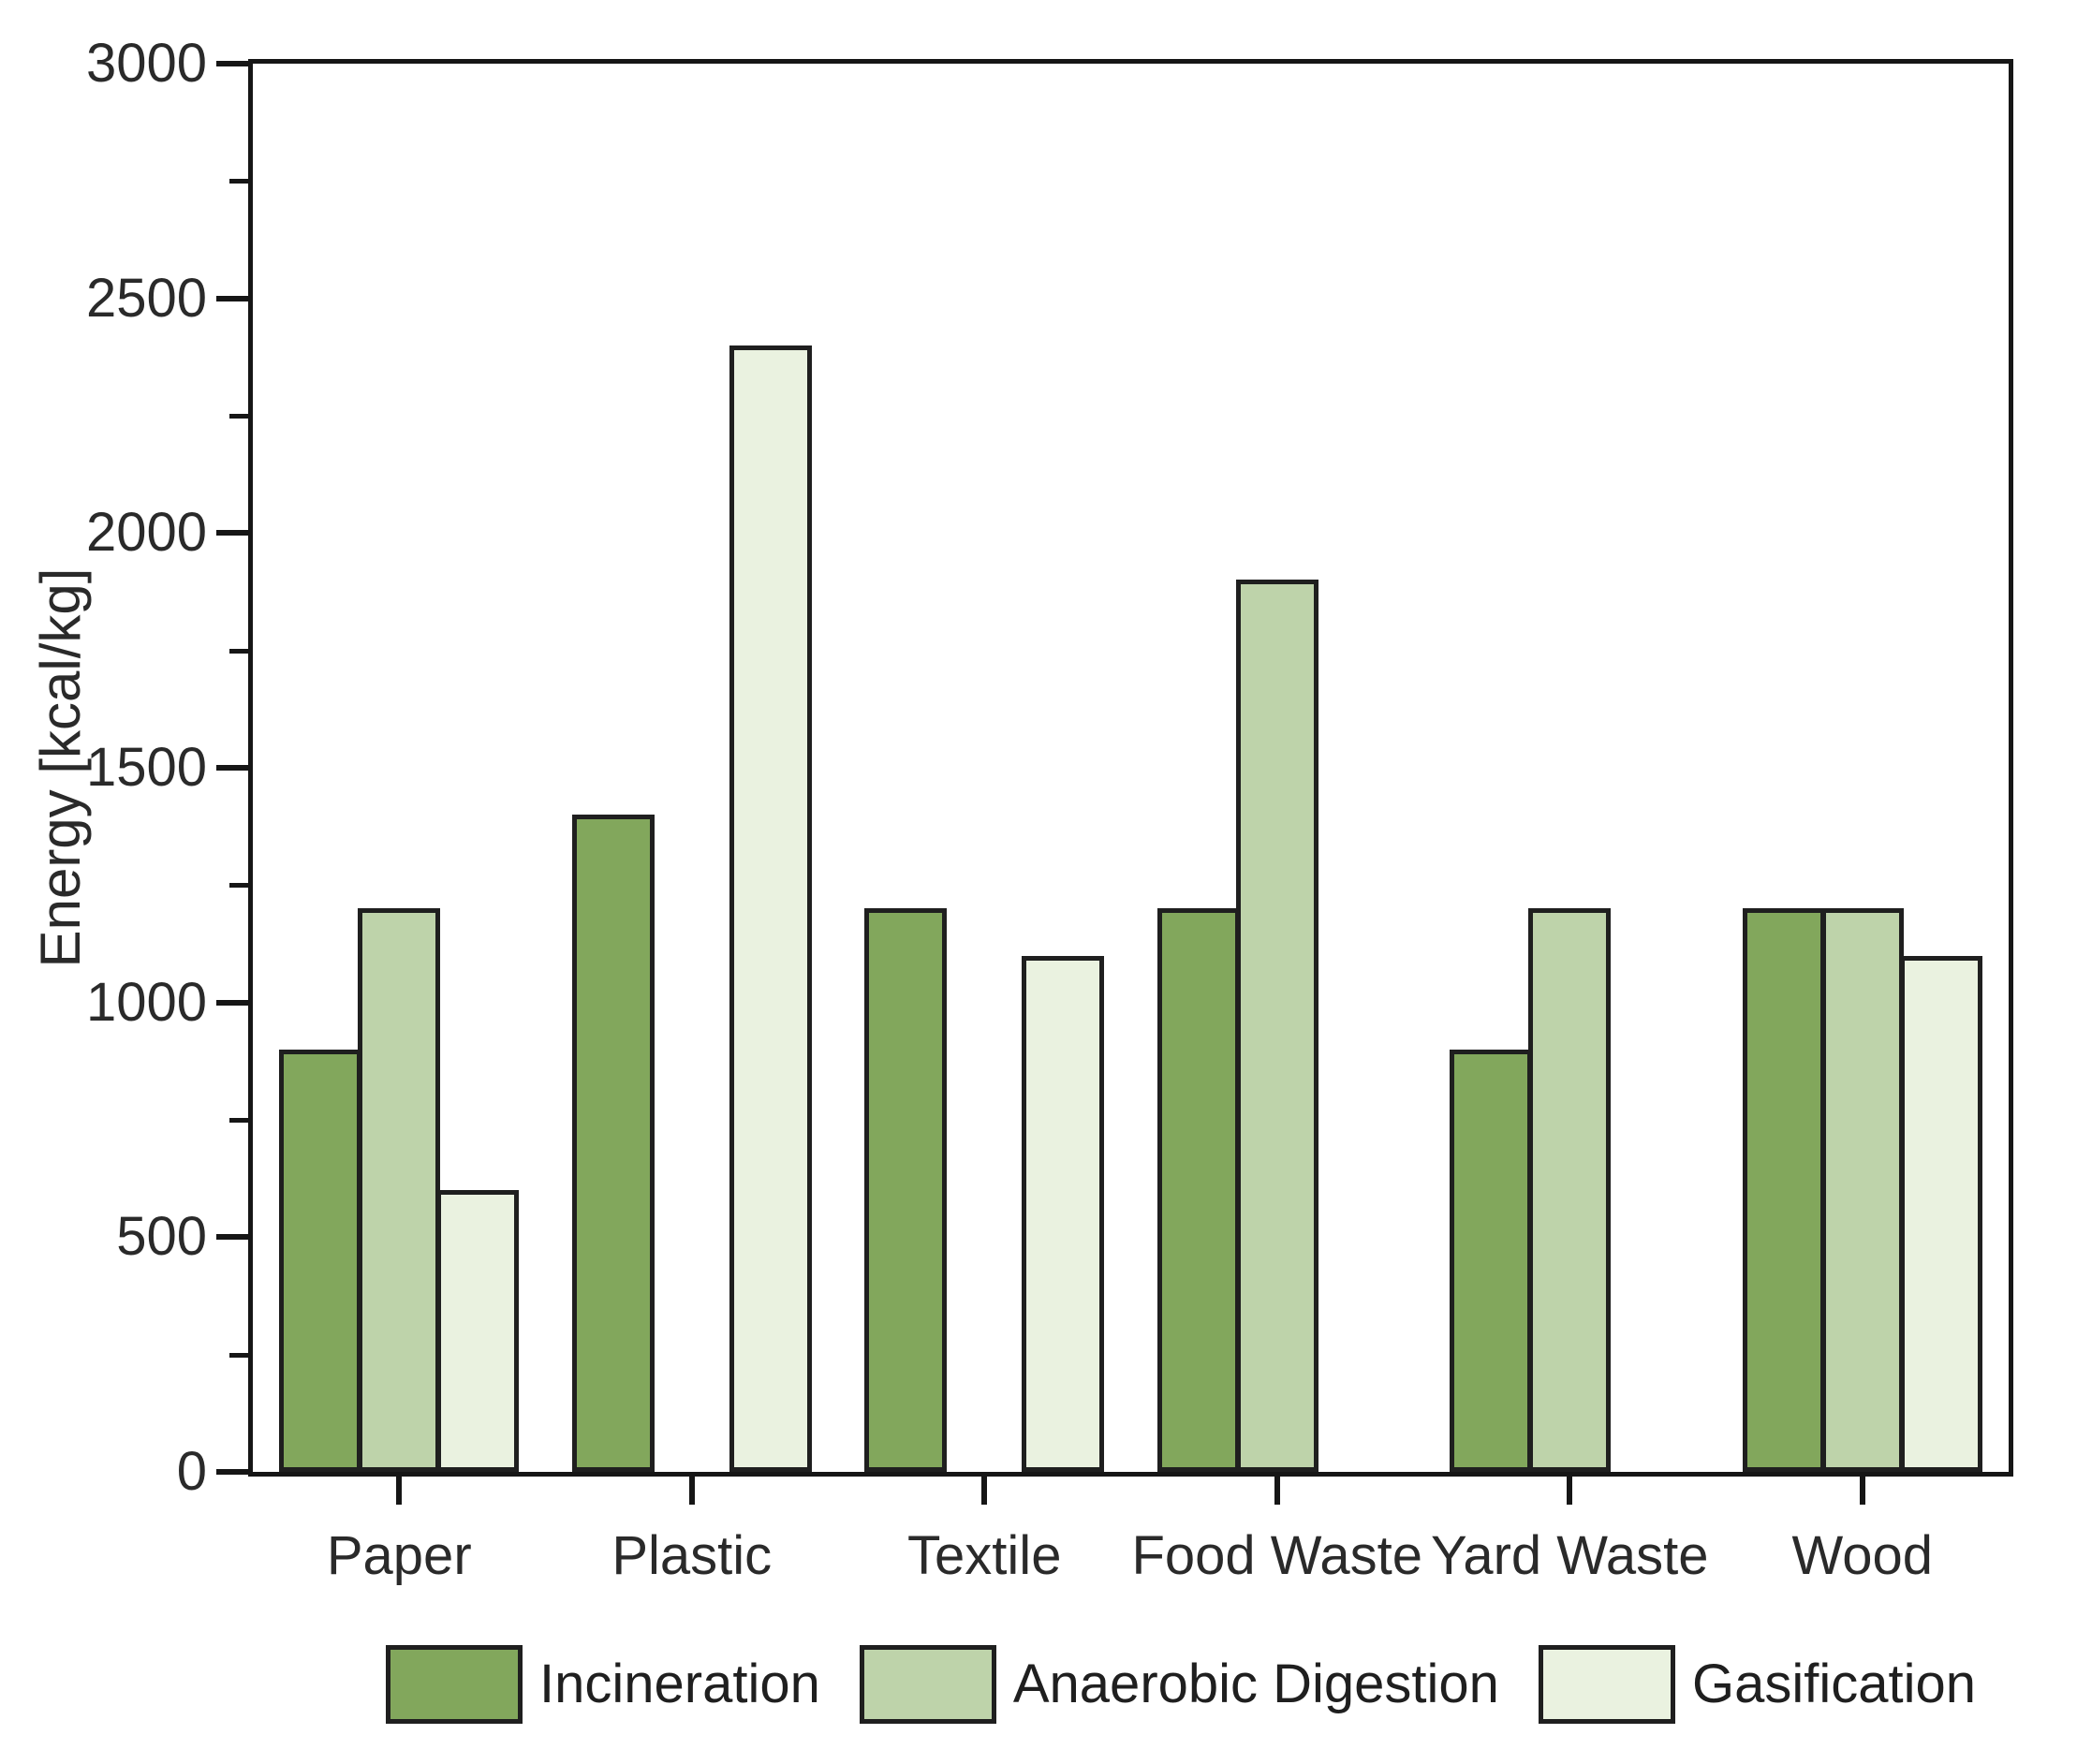 Image resolution: width=2077 pixels, height=1764 pixels. I want to click on legend-item-gasification: Gasification, so click(1757, 1684).